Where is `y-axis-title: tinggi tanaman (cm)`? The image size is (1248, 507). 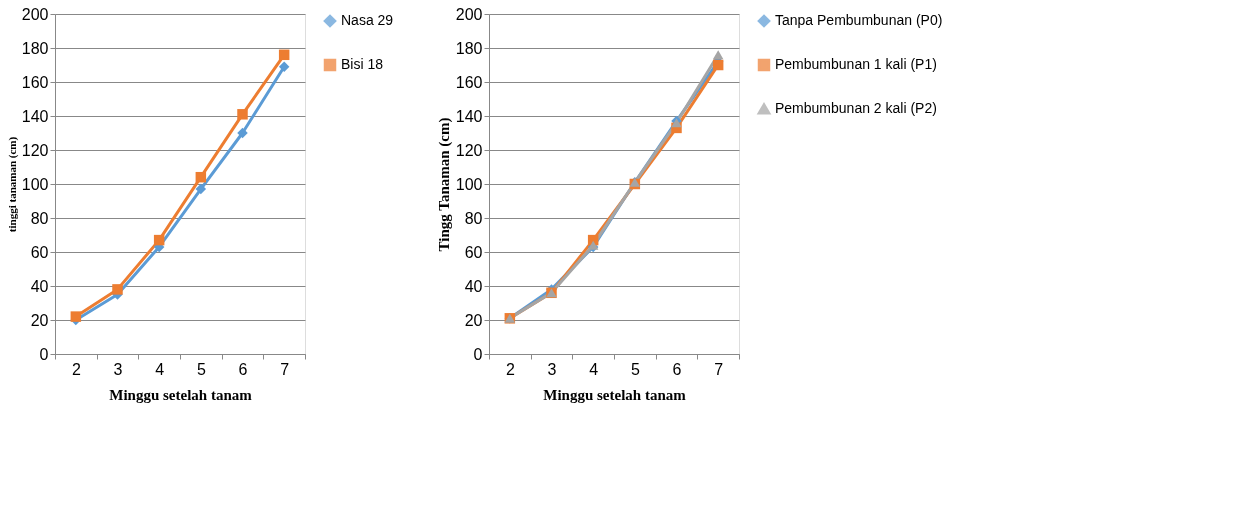
y-axis-title: tinggi tanaman (cm) is located at coordinates (12, 184).